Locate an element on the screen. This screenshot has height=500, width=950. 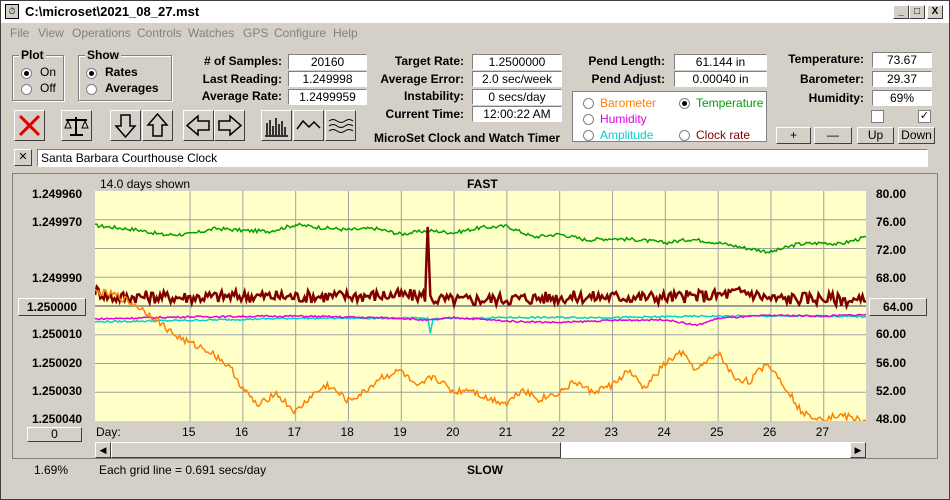
arrow-down-icon is located at coordinates (125, 126).